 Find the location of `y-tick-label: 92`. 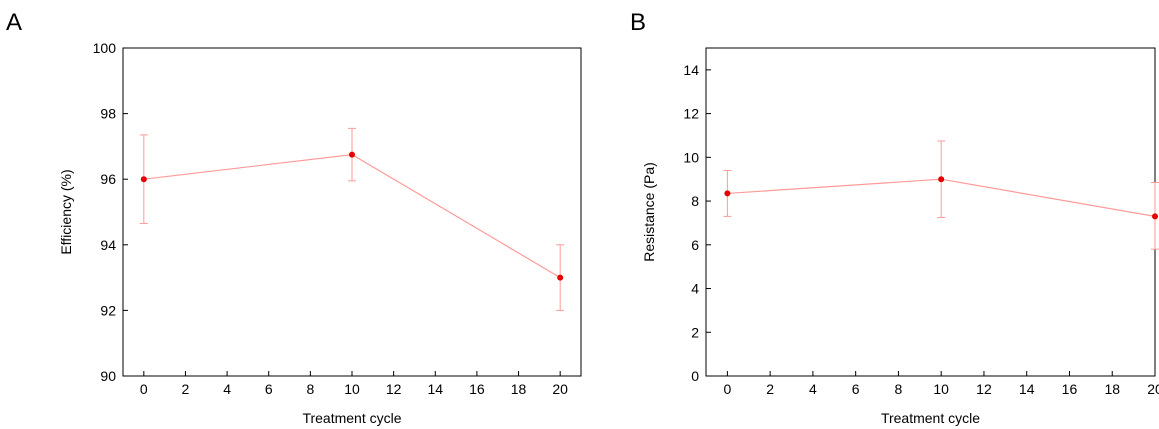

y-tick-label: 92 is located at coordinates (108, 310).